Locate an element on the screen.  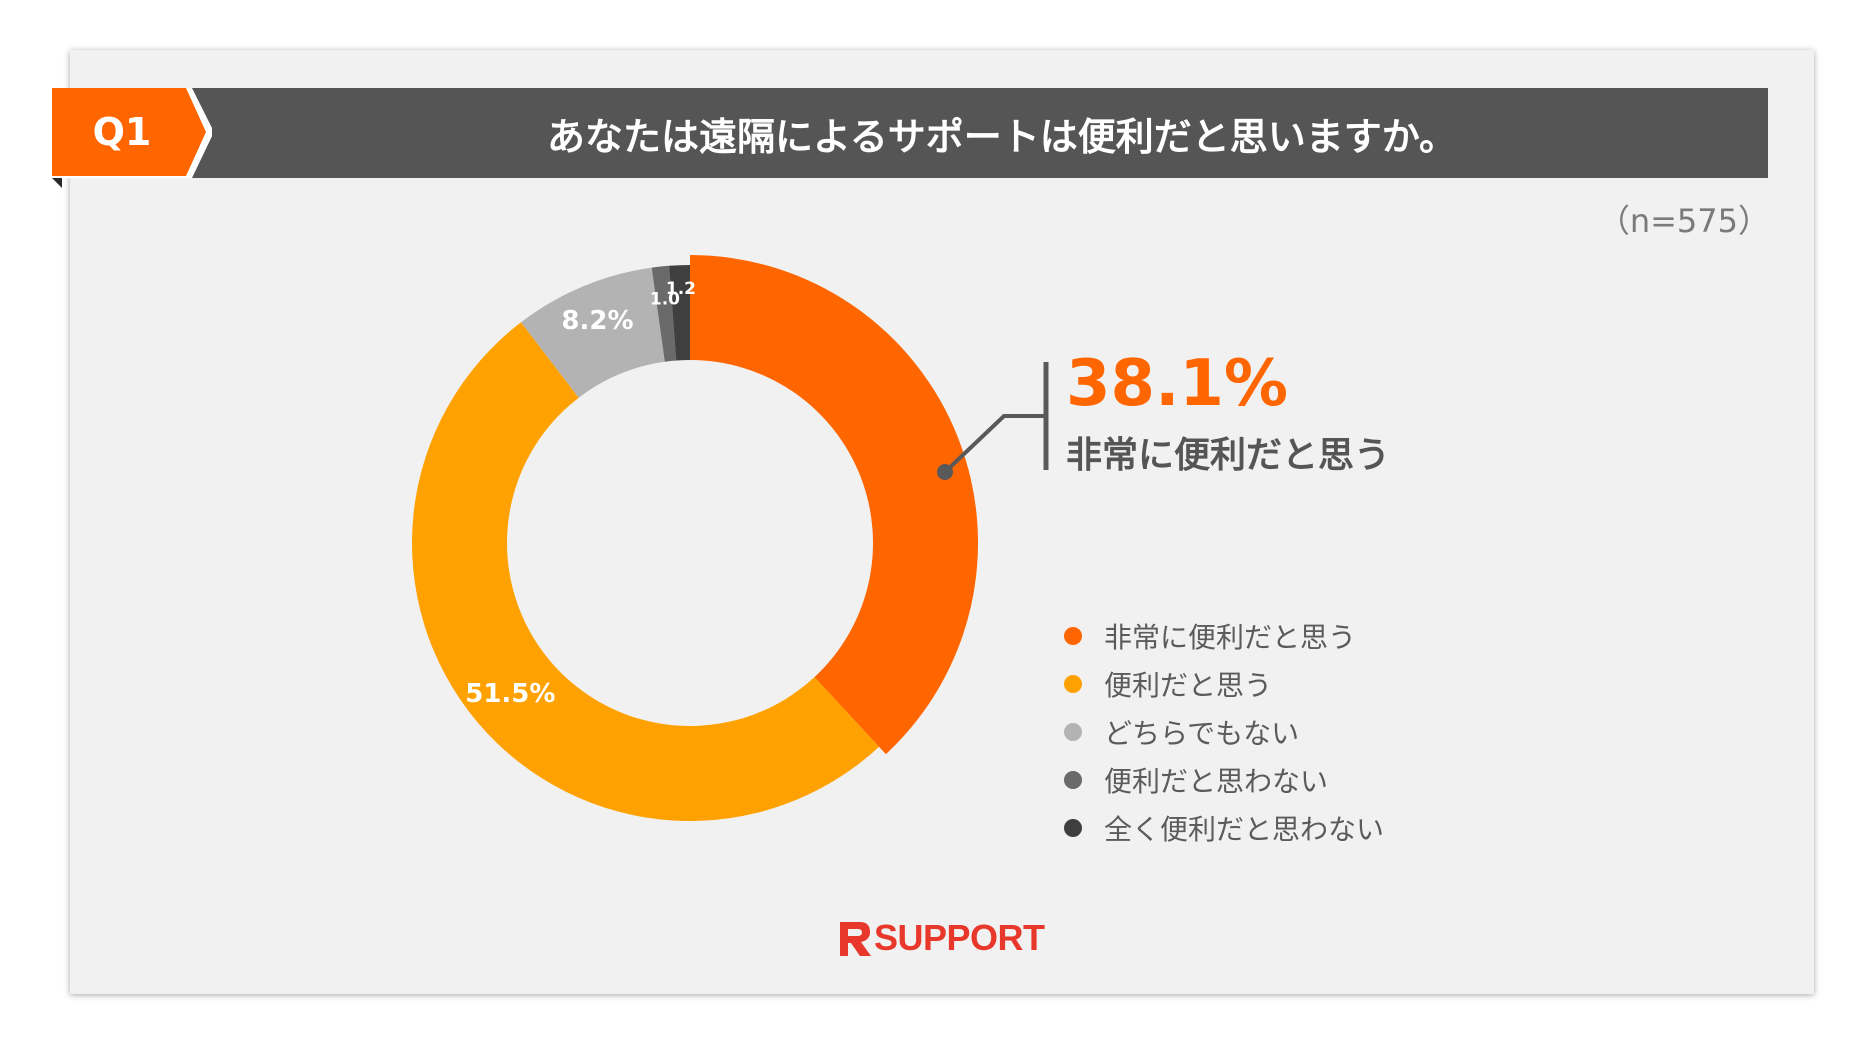
question-title: あなたは遠隔によるサポートは便利だと思いますか。 is located at coordinates (1002, 136).